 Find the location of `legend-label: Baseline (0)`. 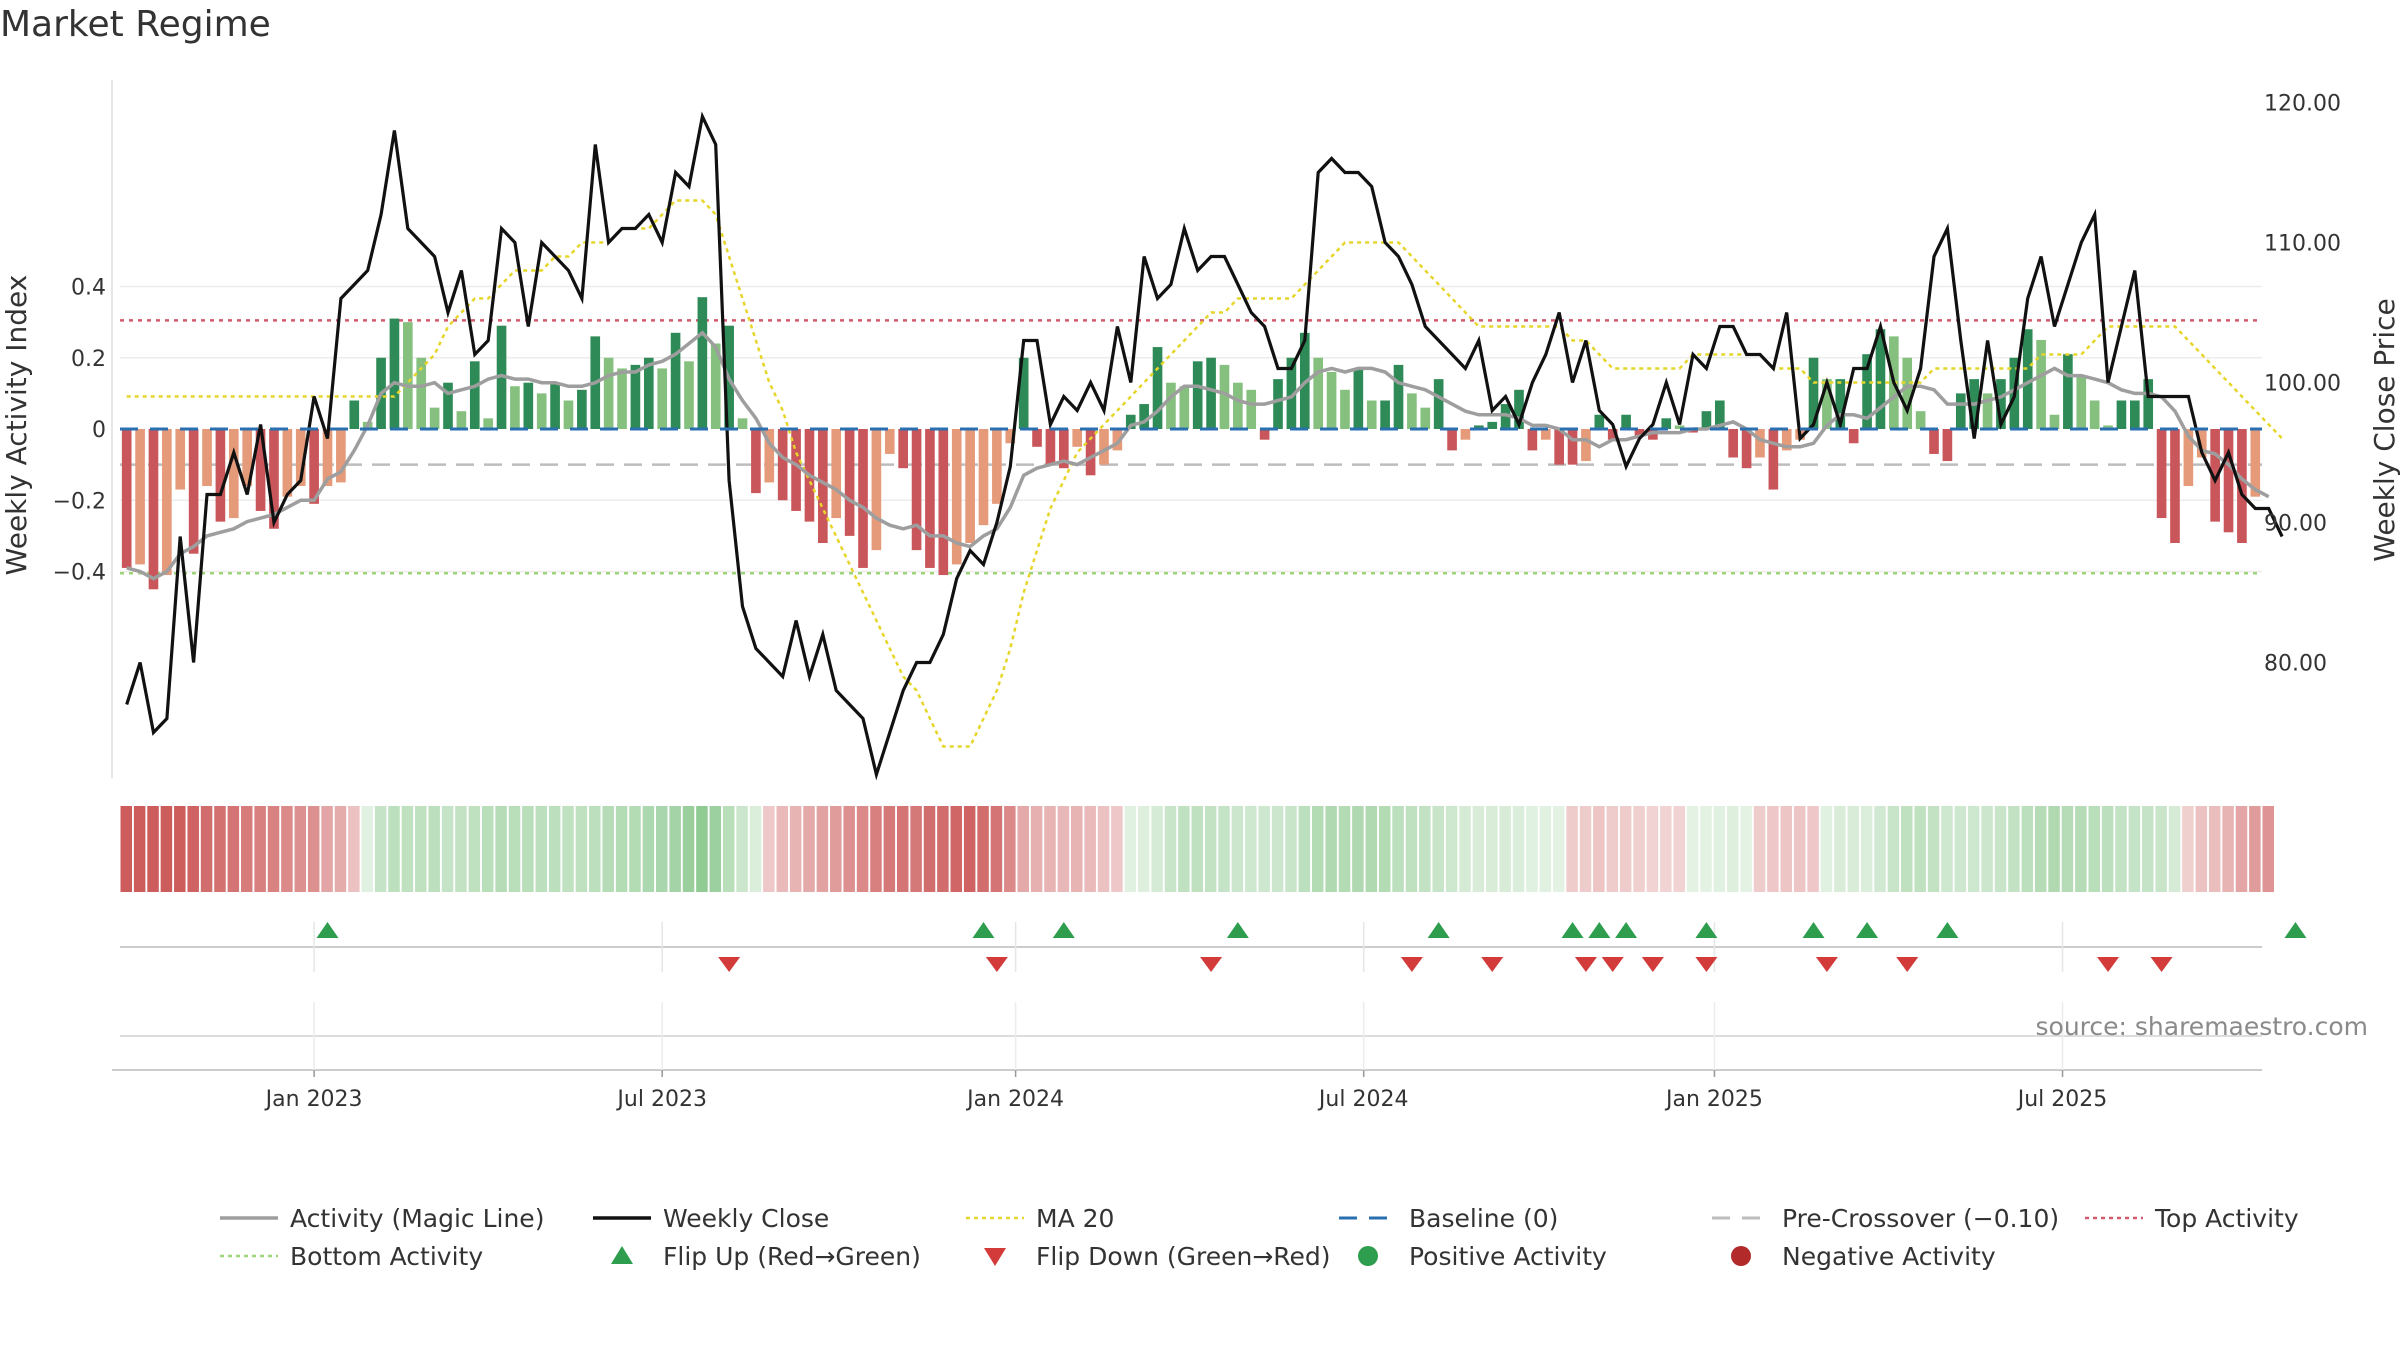

legend-label: Baseline (0) is located at coordinates (1483, 1218).